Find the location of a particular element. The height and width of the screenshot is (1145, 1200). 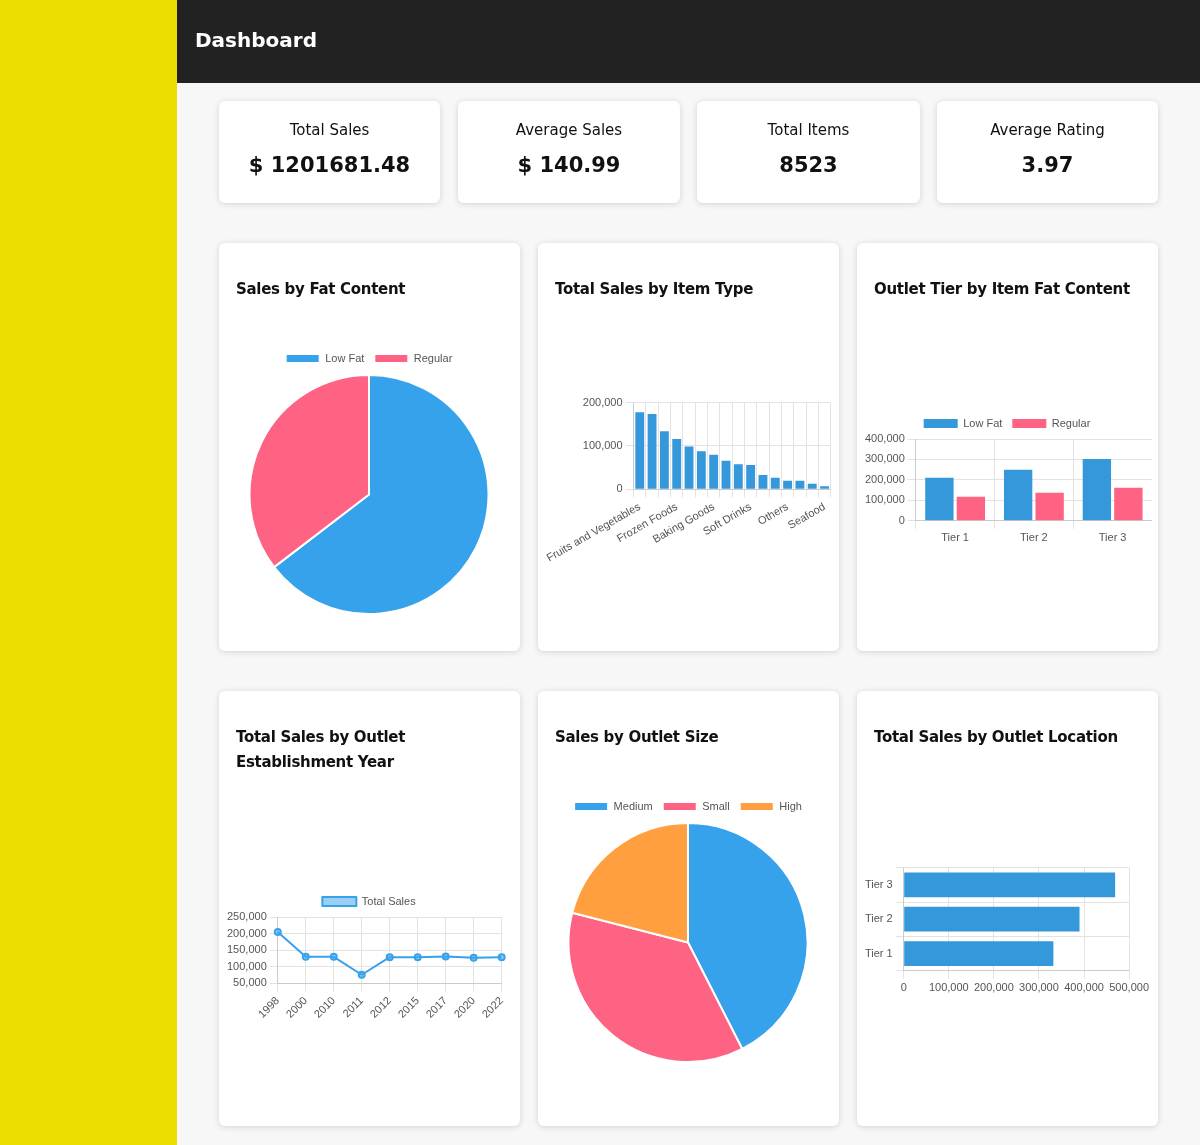

text: Dashboard is located at coordinates (256, 40).